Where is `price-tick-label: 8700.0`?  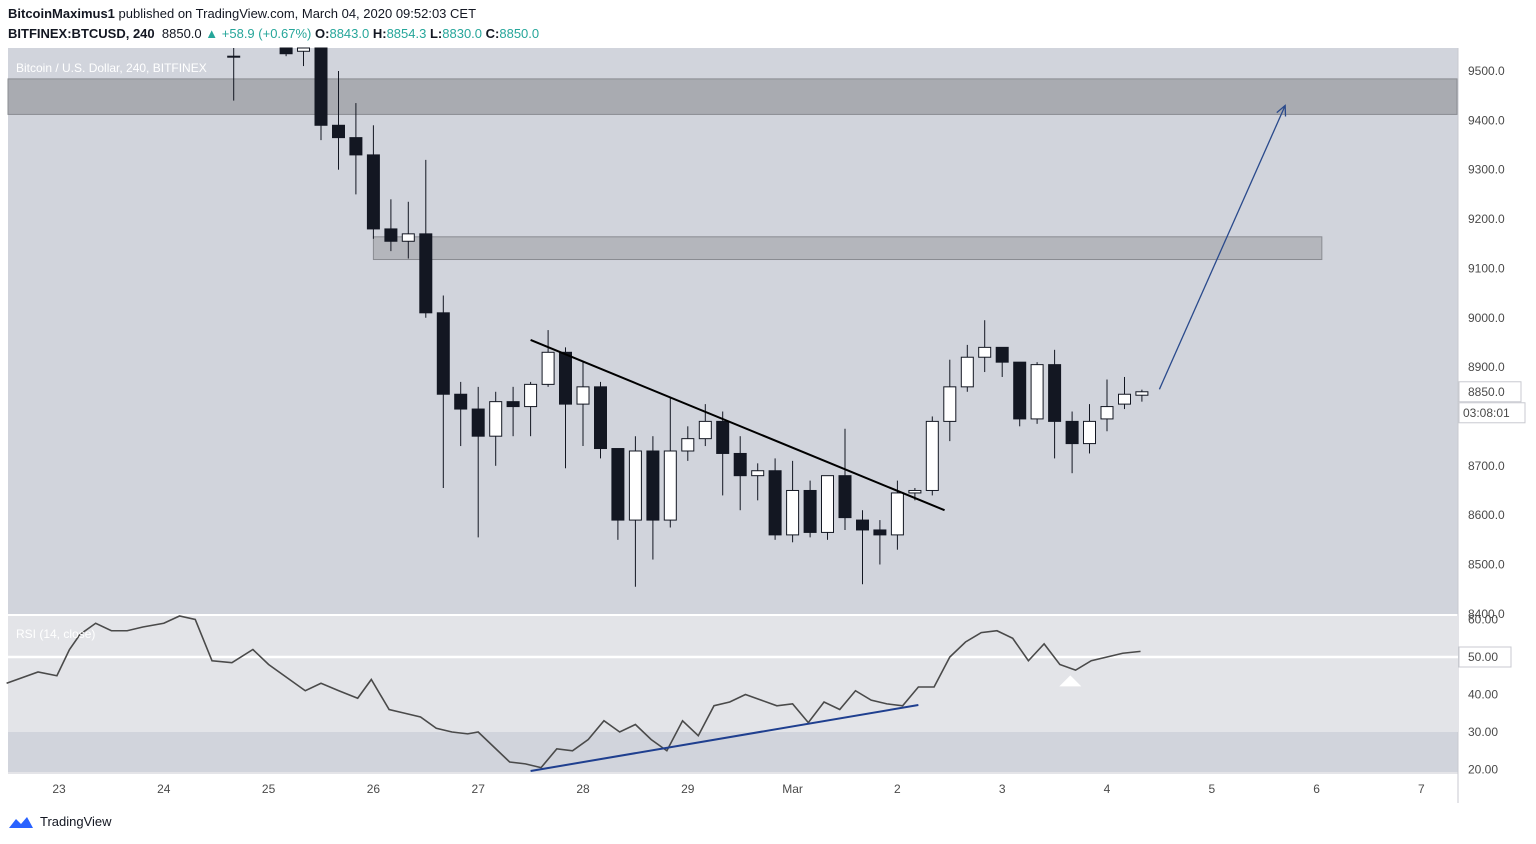
price-tick-label: 8700.0 is located at coordinates (1486, 466).